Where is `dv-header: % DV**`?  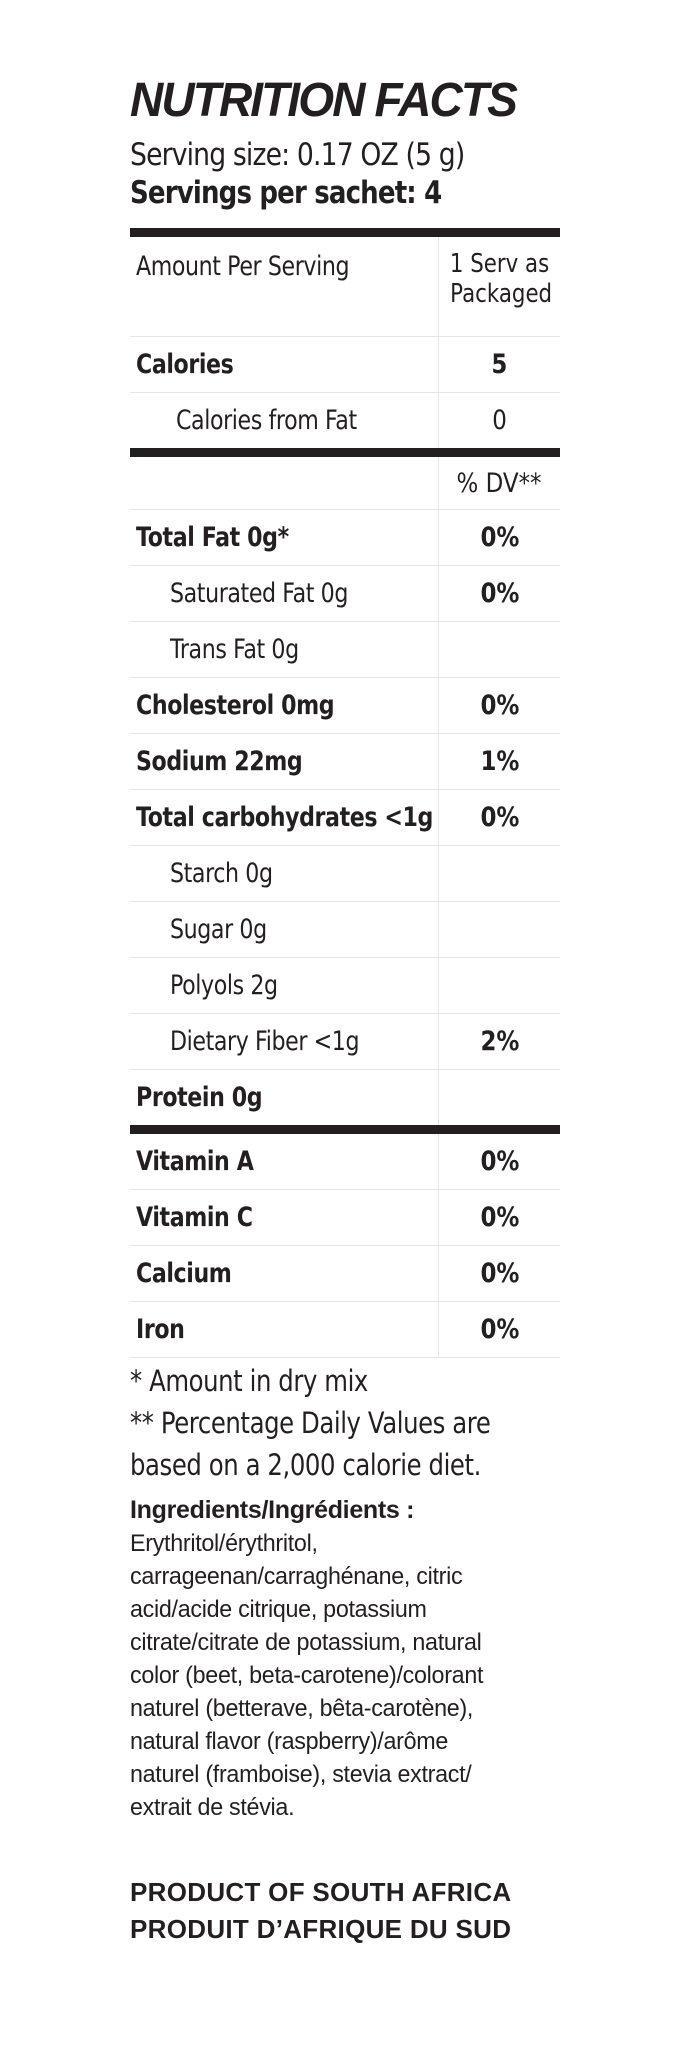 dv-header: % DV** is located at coordinates (499, 483).